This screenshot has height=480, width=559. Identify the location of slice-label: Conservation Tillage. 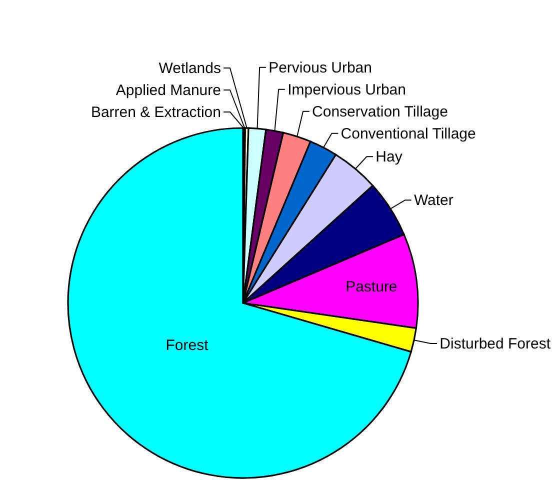
(380, 111).